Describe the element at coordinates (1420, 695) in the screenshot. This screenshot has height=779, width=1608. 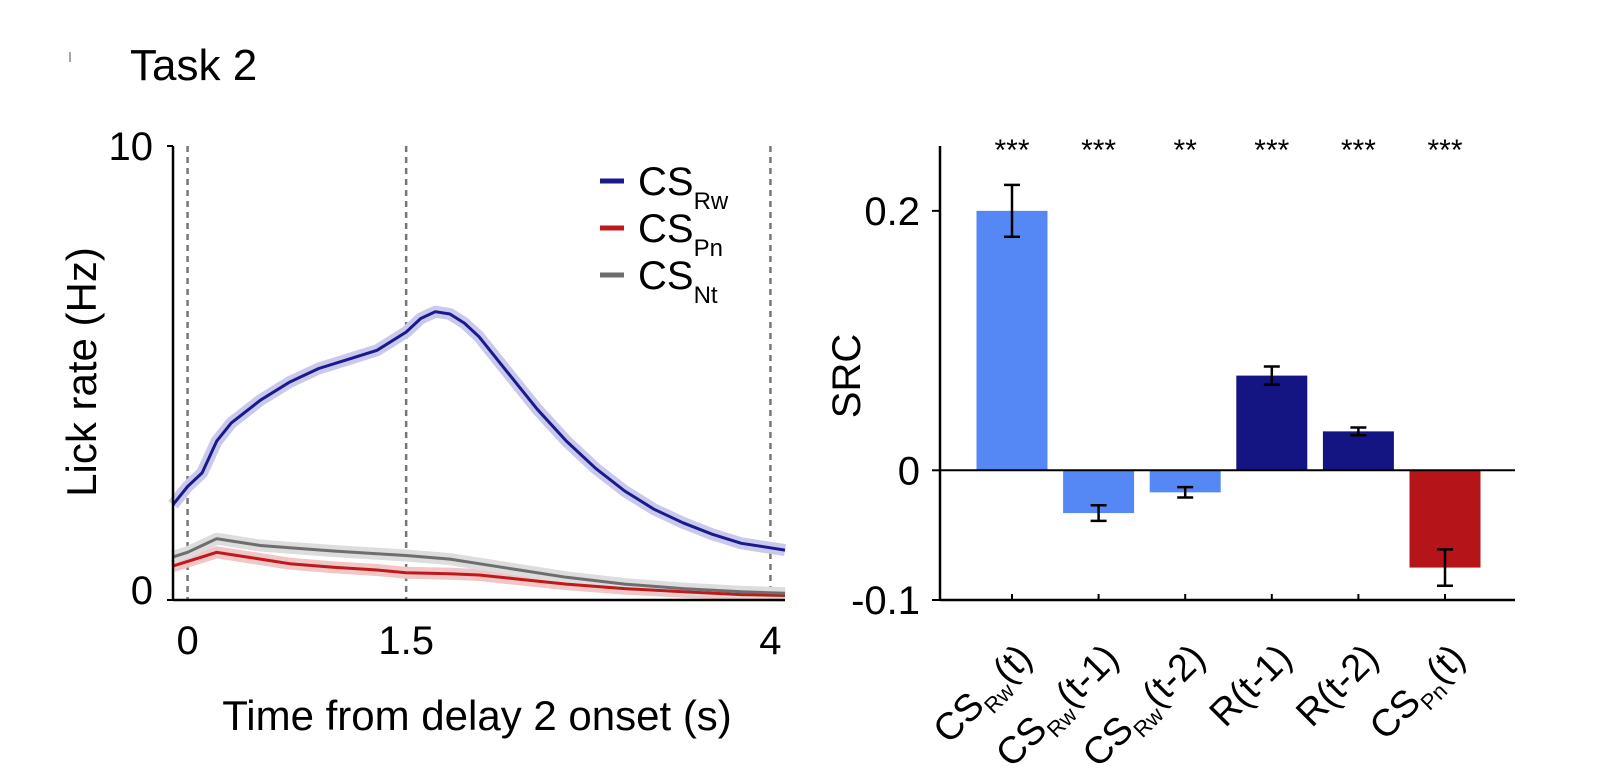
I see `category-label: CSPn(t)` at that location.